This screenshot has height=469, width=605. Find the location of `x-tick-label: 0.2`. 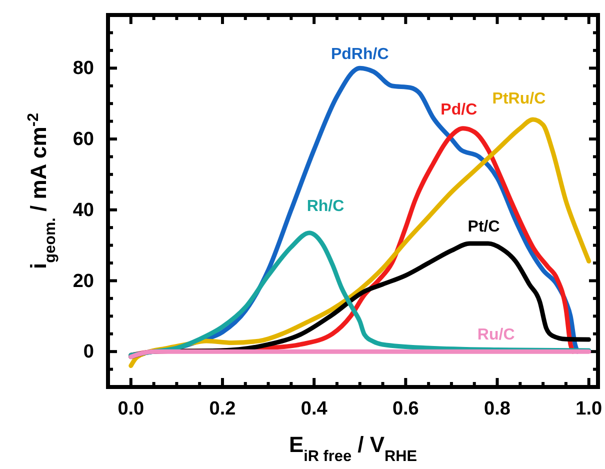

x-tick-label: 0.2 is located at coordinates (222, 409).